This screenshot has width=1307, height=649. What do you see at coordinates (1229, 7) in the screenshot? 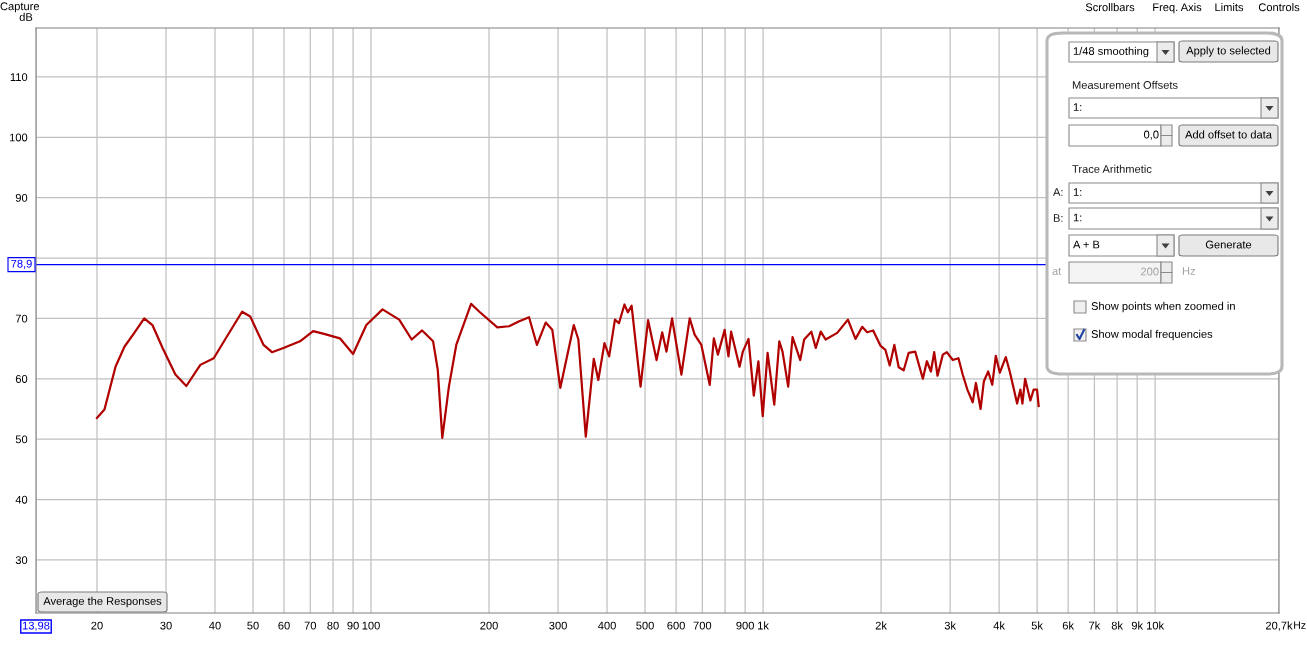
I see `text: Limits` at bounding box center [1229, 7].